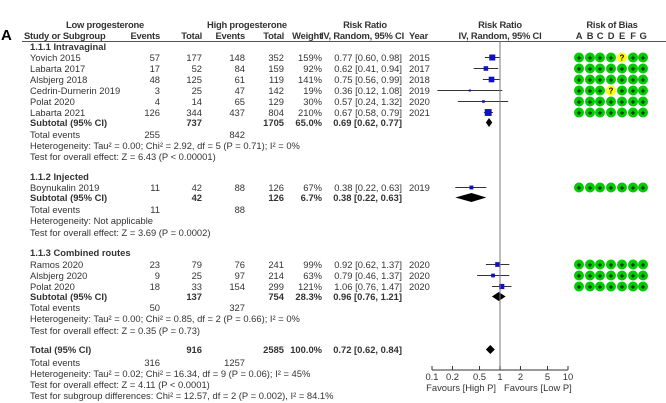 The width and height of the screenshot is (666, 403). Describe the element at coordinates (58, 68) in the screenshot. I see `study-name: Labarta 2017` at that location.